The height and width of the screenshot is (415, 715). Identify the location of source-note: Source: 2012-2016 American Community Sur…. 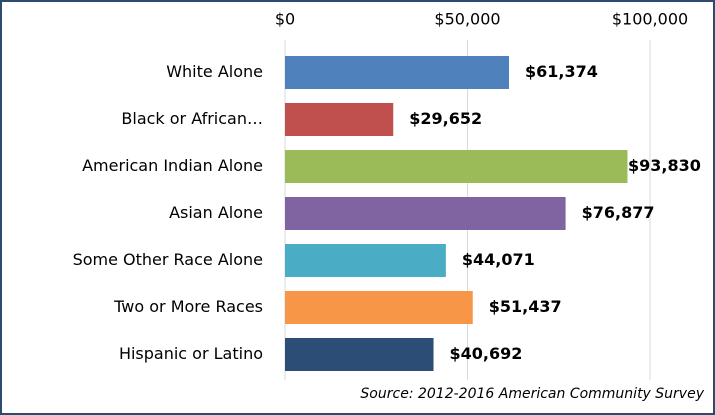
(532, 394).